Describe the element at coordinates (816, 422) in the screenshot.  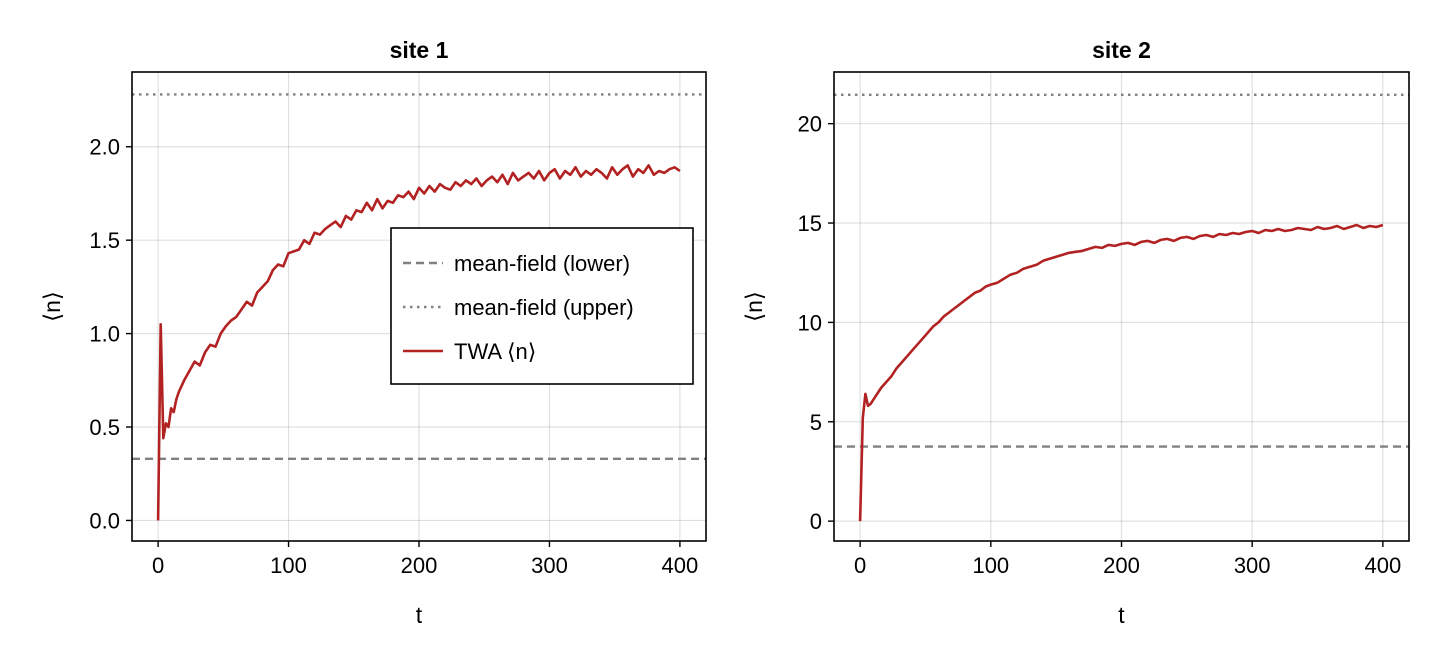
I see `y-tick-label: 5` at that location.